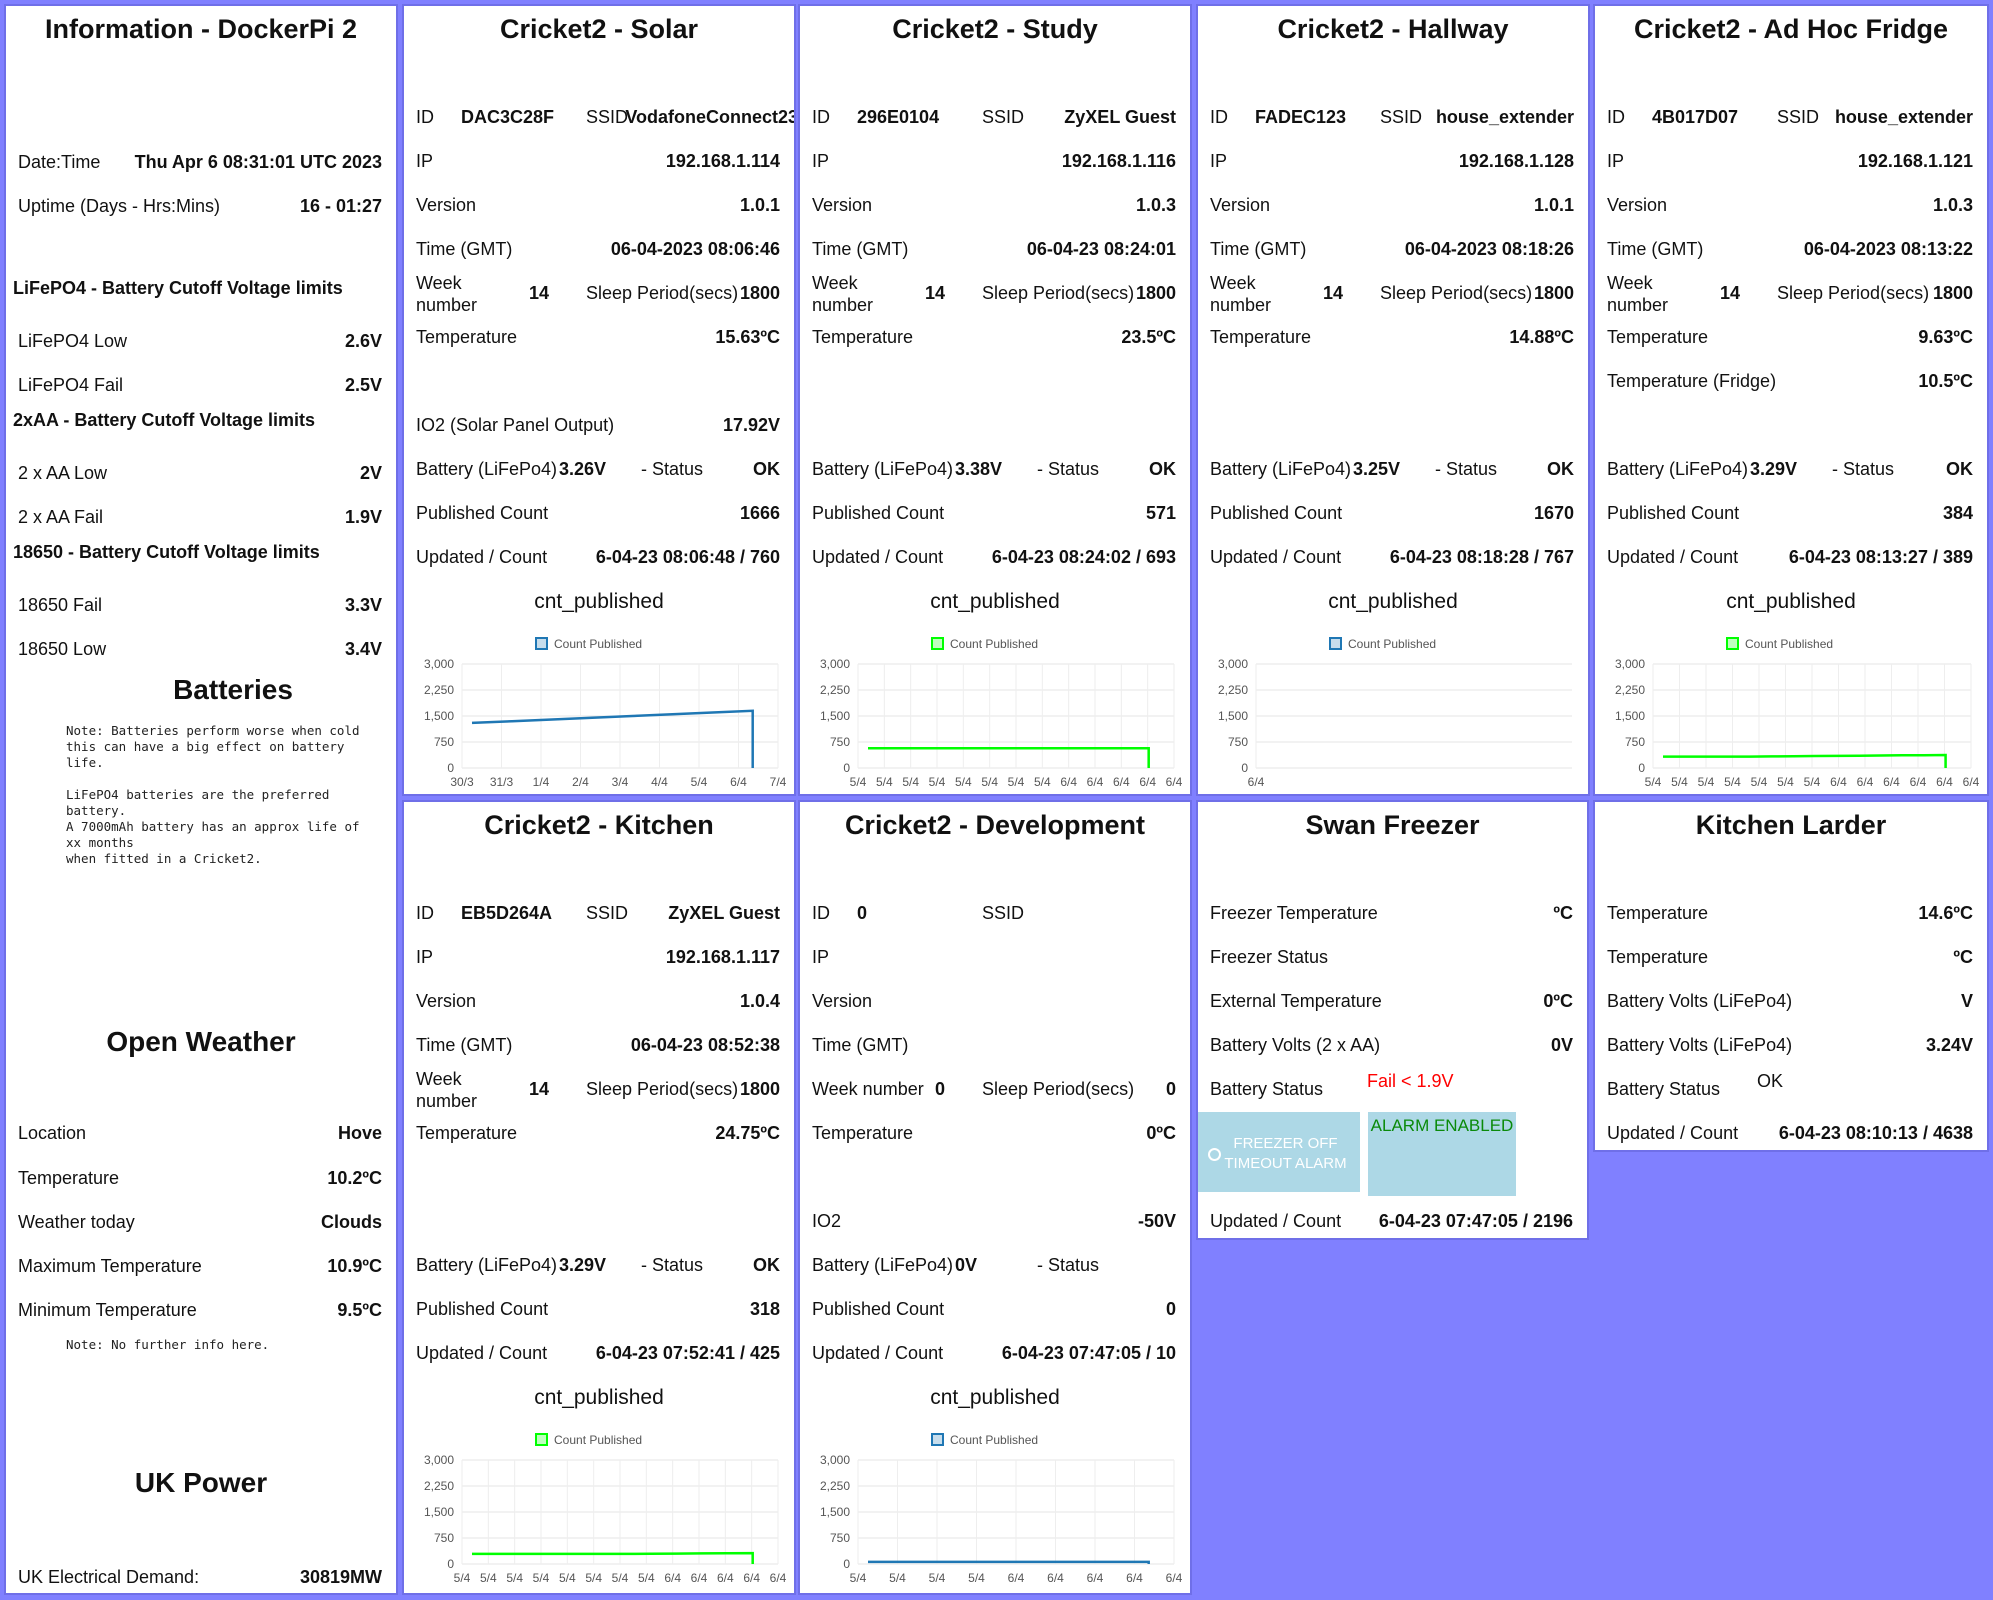  Describe the element at coordinates (995, 825) in the screenshot. I see `cricket-title: Cricket2 - Development` at that location.